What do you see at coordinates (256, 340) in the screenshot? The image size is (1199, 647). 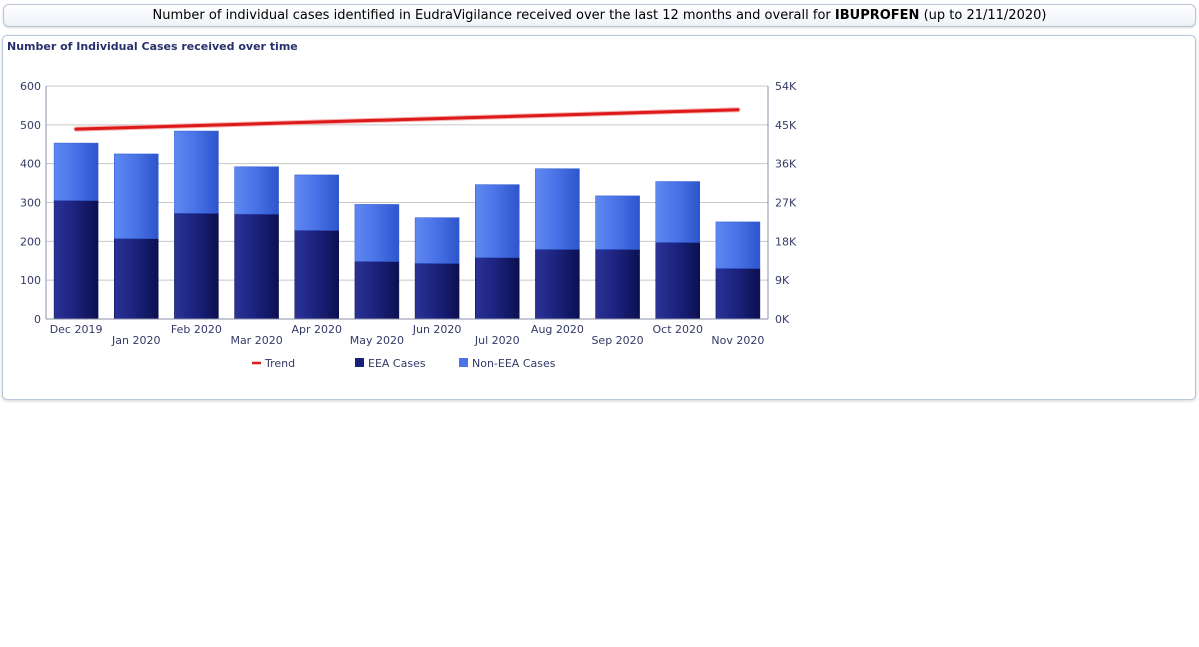 I see `x-tick-label: Mar 2020` at bounding box center [256, 340].